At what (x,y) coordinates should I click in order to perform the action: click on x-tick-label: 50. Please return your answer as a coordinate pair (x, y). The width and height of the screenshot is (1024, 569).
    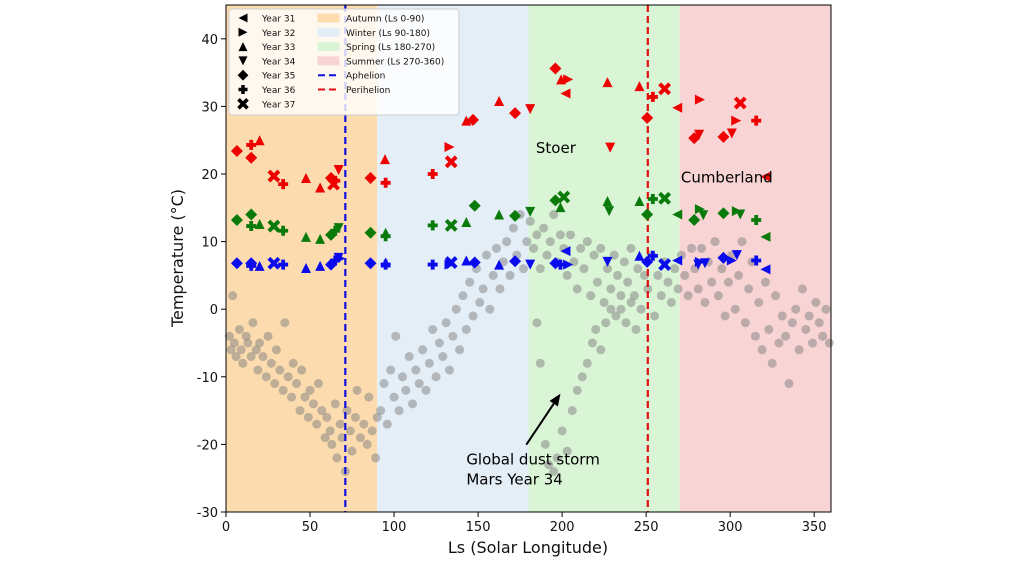
    Looking at the image, I should click on (310, 527).